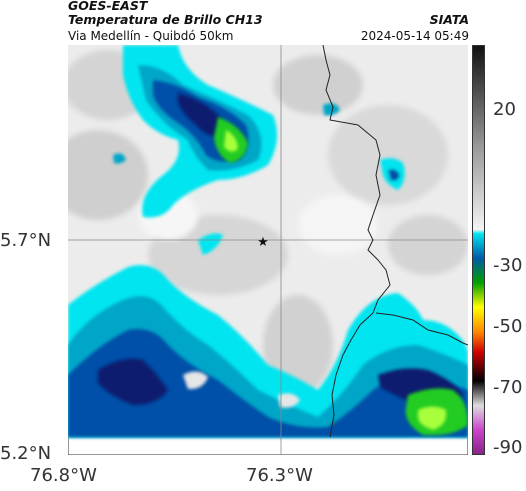  I want to click on coastline, so click(421, 329).